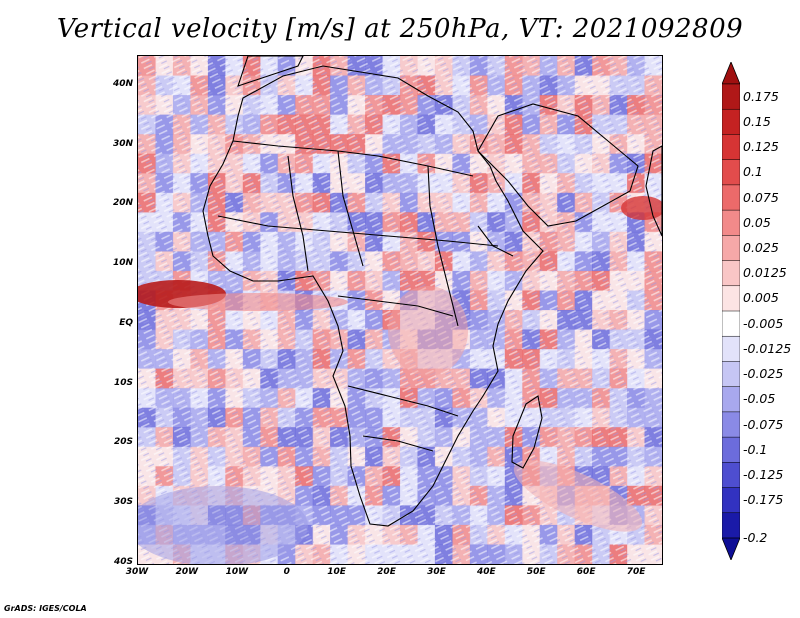 This screenshot has width=800, height=618. Describe the element at coordinates (731, 548) in the screenshot. I see `colorbar-bottom-arrow` at that location.